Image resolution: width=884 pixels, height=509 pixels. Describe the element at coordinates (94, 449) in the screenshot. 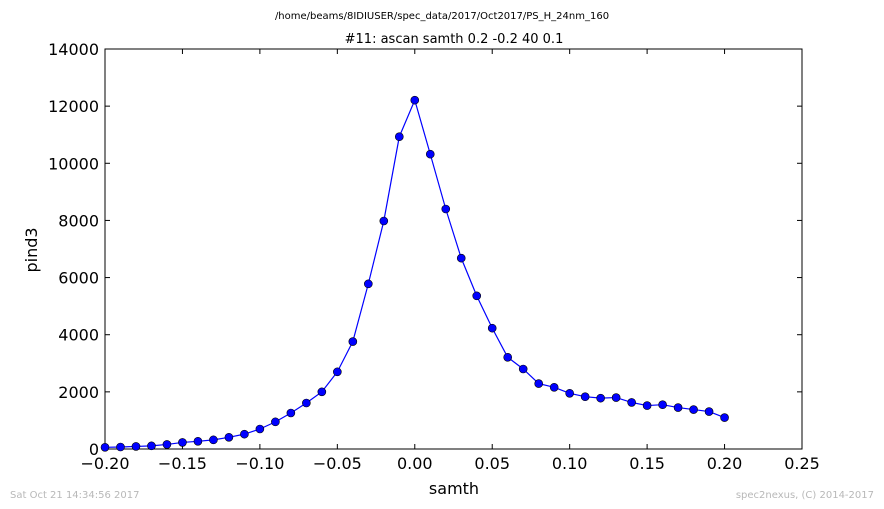

I see `y-tick-label: 0` at that location.